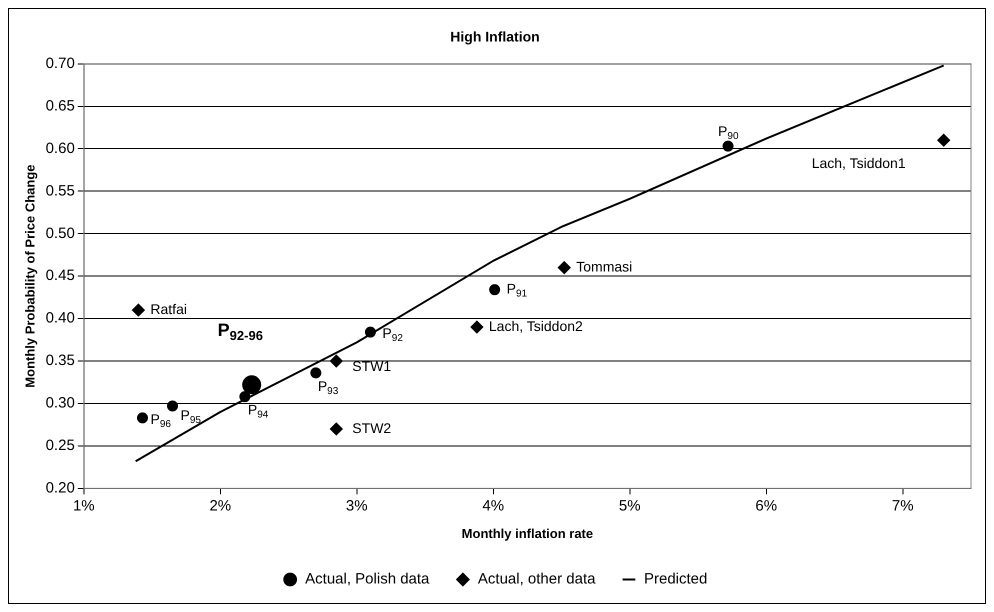 The width and height of the screenshot is (994, 612). What do you see at coordinates (766, 506) in the screenshot?
I see `x-tick-label: 6%` at bounding box center [766, 506].